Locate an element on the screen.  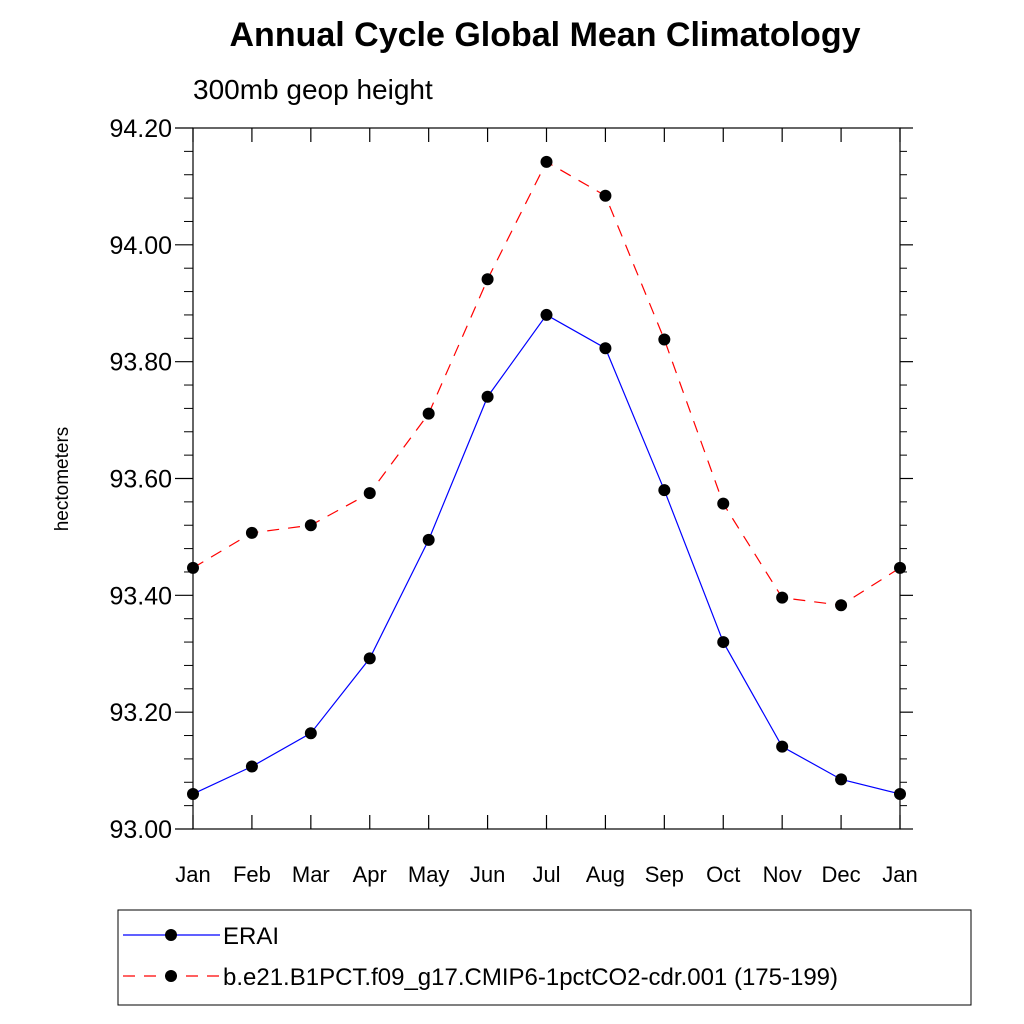
x-tick-label: Mar is located at coordinates (311, 874).